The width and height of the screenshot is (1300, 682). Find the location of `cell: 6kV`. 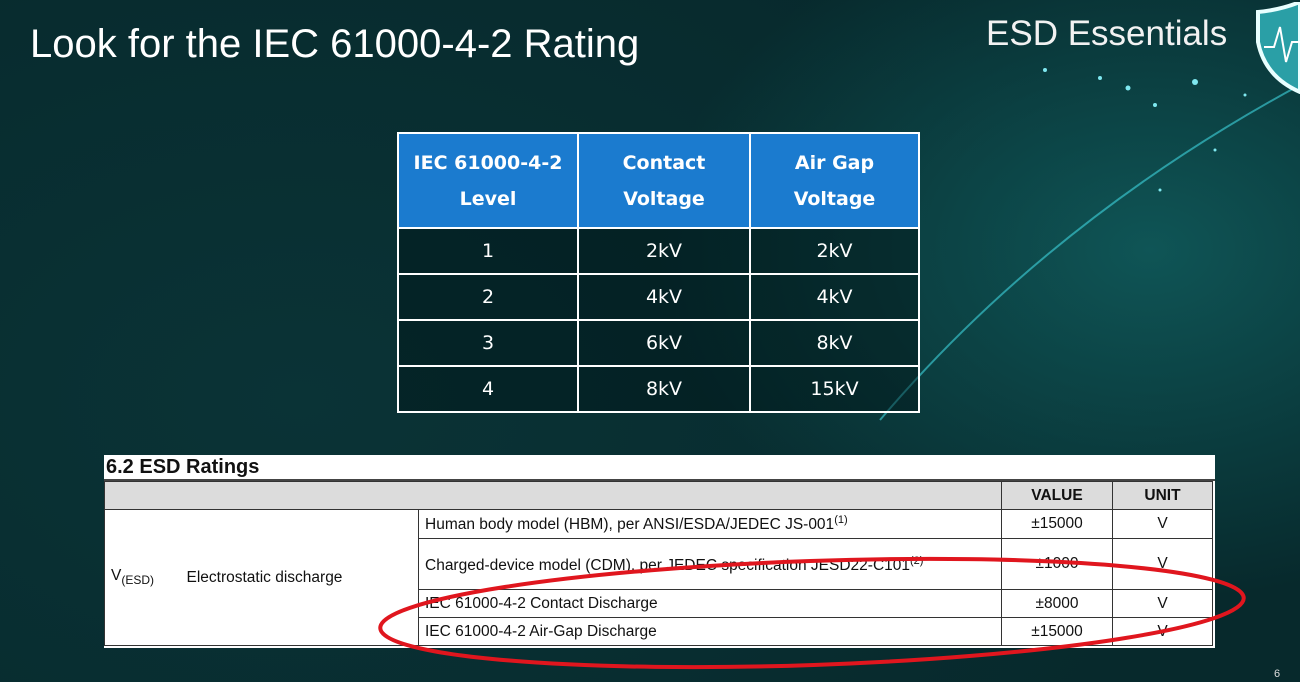

cell: 6kV is located at coordinates (664, 343).